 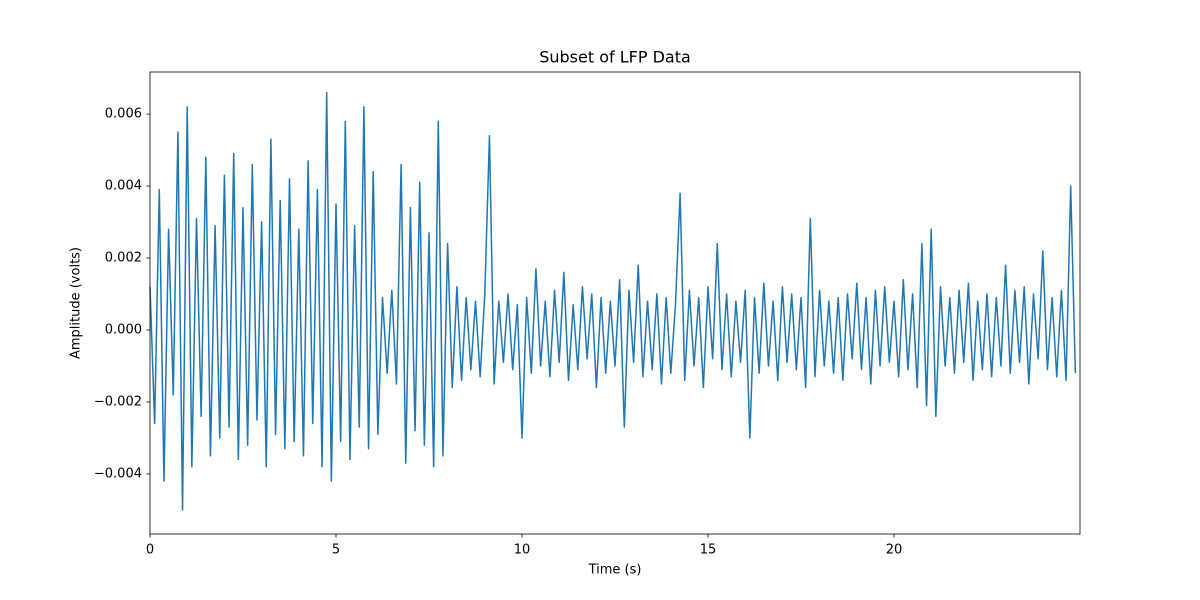 I want to click on chart-title: Subset of LFP Data, so click(x=615, y=57).